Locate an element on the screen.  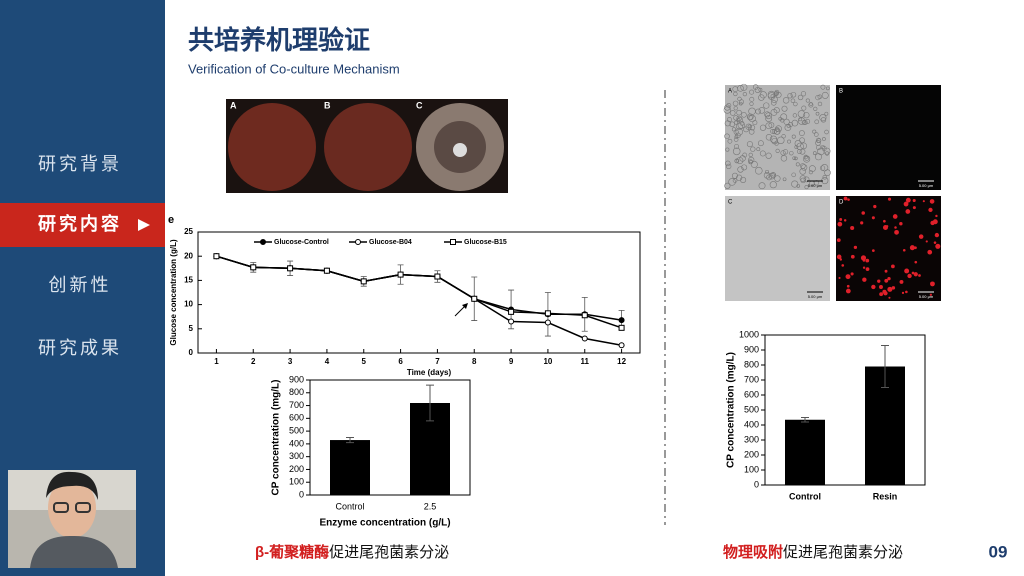
bar is located at coordinates (350, 467).